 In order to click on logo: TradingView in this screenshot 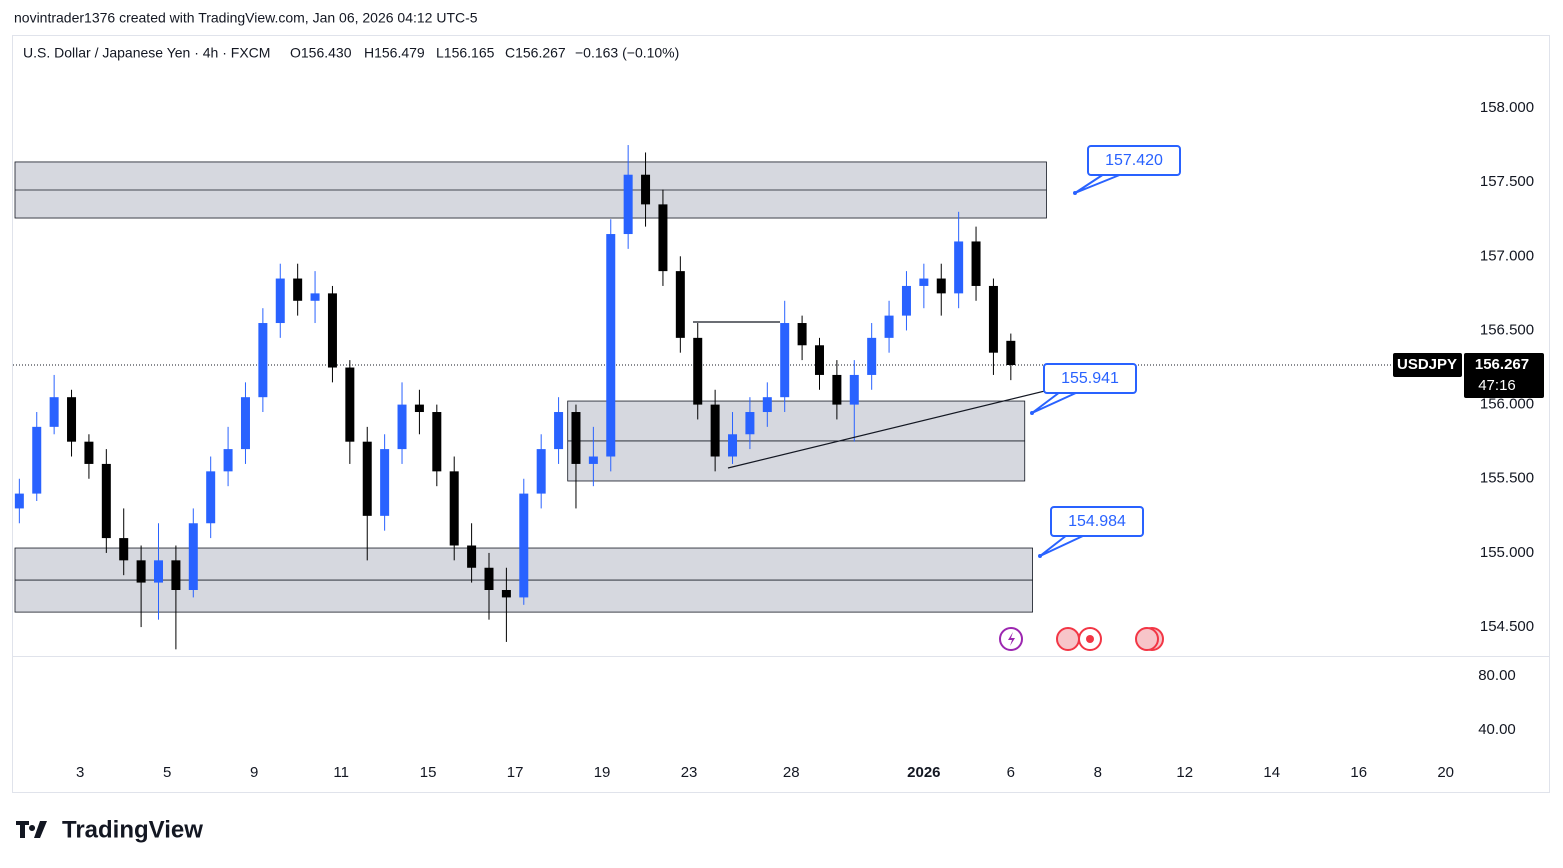, I will do `click(109, 829)`.